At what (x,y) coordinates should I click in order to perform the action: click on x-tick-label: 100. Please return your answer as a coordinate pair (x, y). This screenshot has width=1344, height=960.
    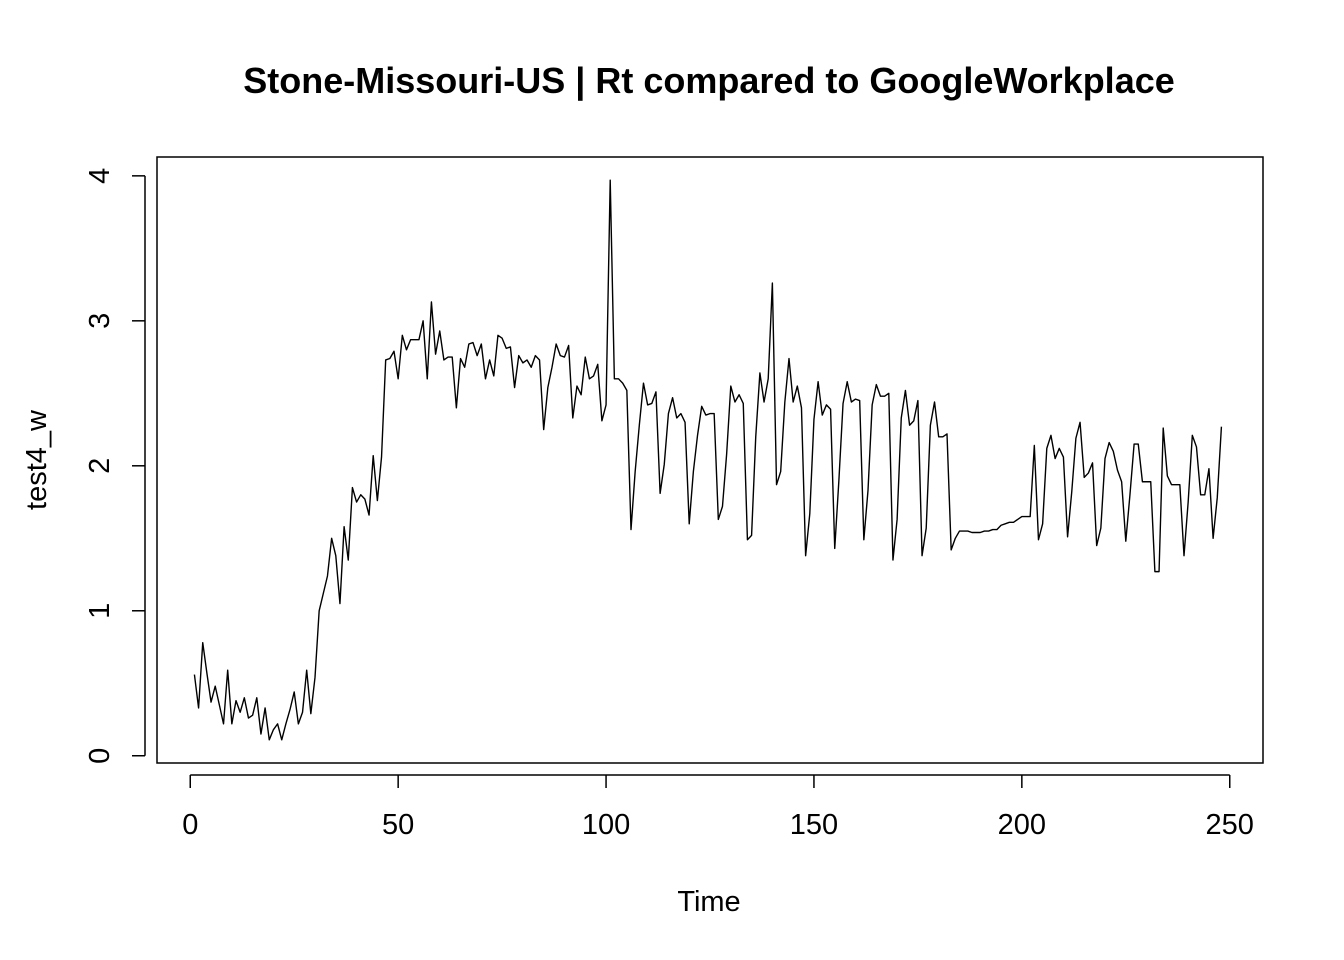
    Looking at the image, I should click on (606, 825).